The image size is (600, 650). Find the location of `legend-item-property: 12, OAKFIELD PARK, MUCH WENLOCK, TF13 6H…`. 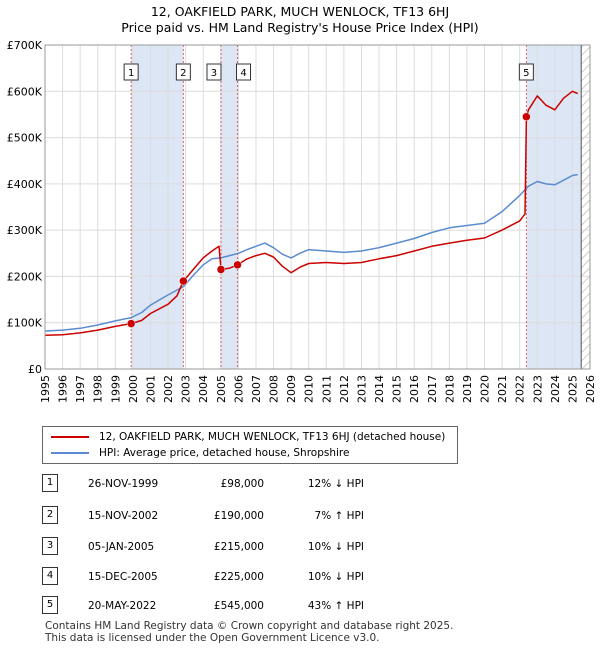

legend-item-property: 12, OAKFIELD PARK, MUCH WENLOCK, TF13 6H… is located at coordinates (248, 437).